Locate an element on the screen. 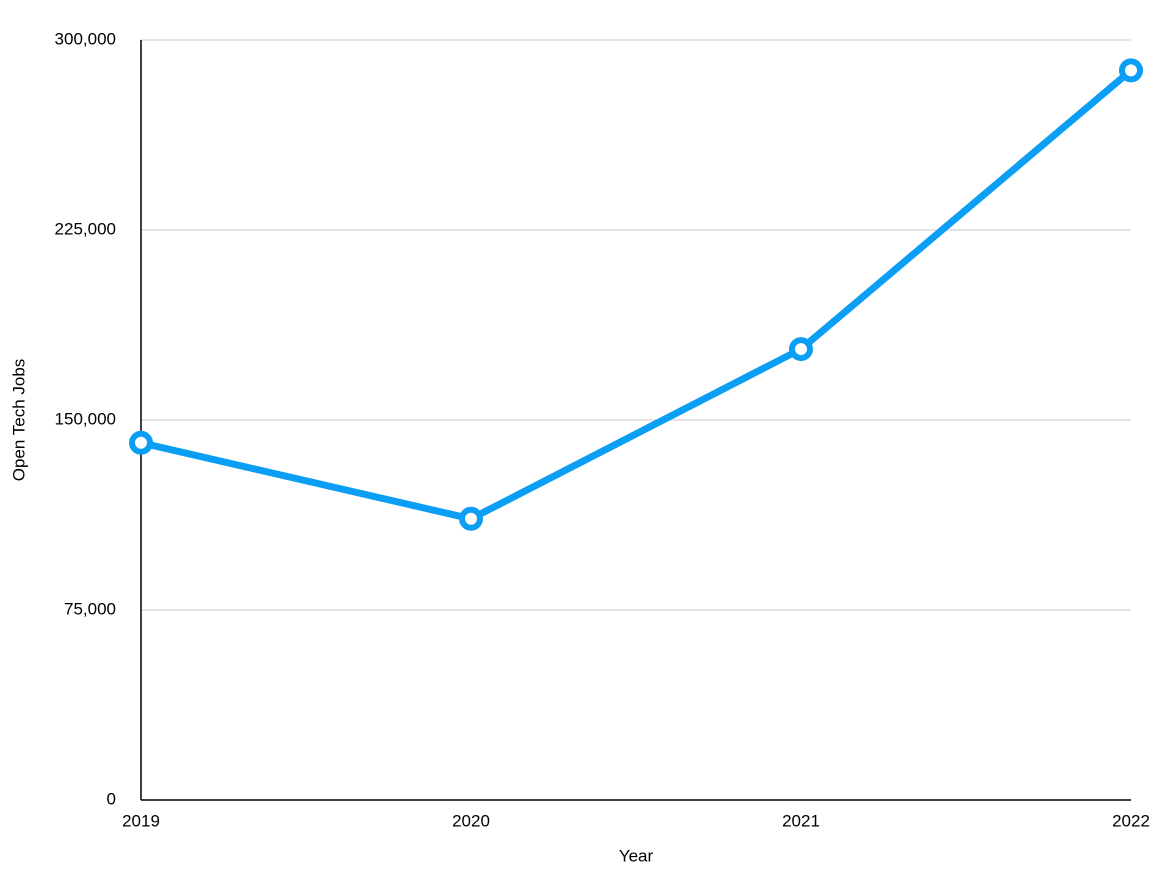 This screenshot has width=1164, height=884. x-tick-label: 2020 is located at coordinates (471, 820).